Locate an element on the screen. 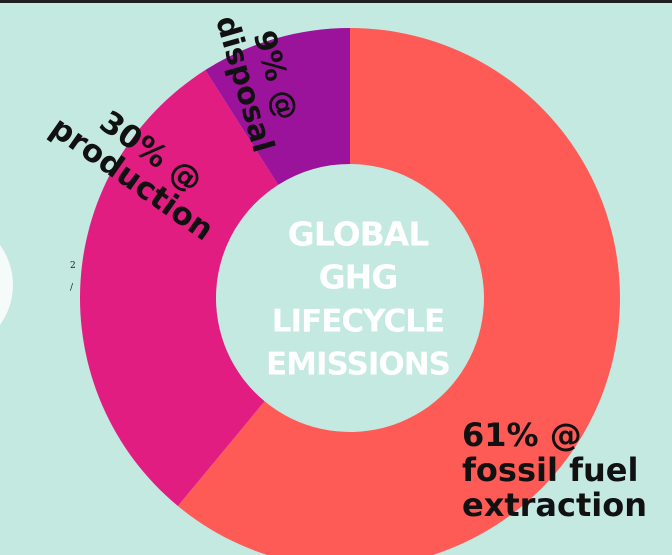  top-border is located at coordinates (336, 1).